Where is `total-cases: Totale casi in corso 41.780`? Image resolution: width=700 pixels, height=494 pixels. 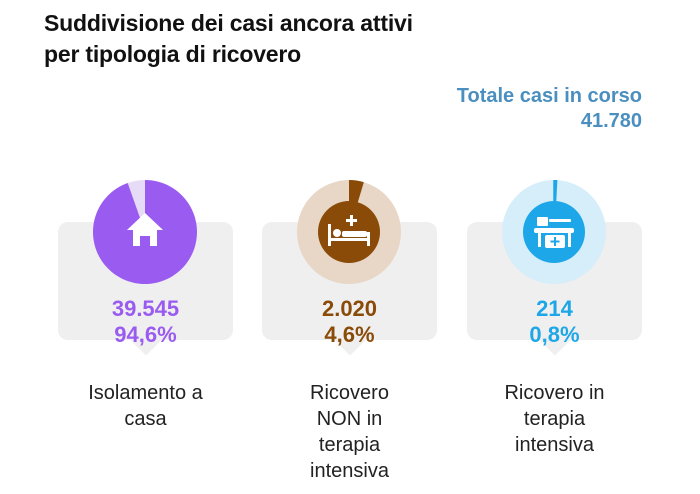
total-cases: Totale casi in corso 41.780 is located at coordinates (549, 109).